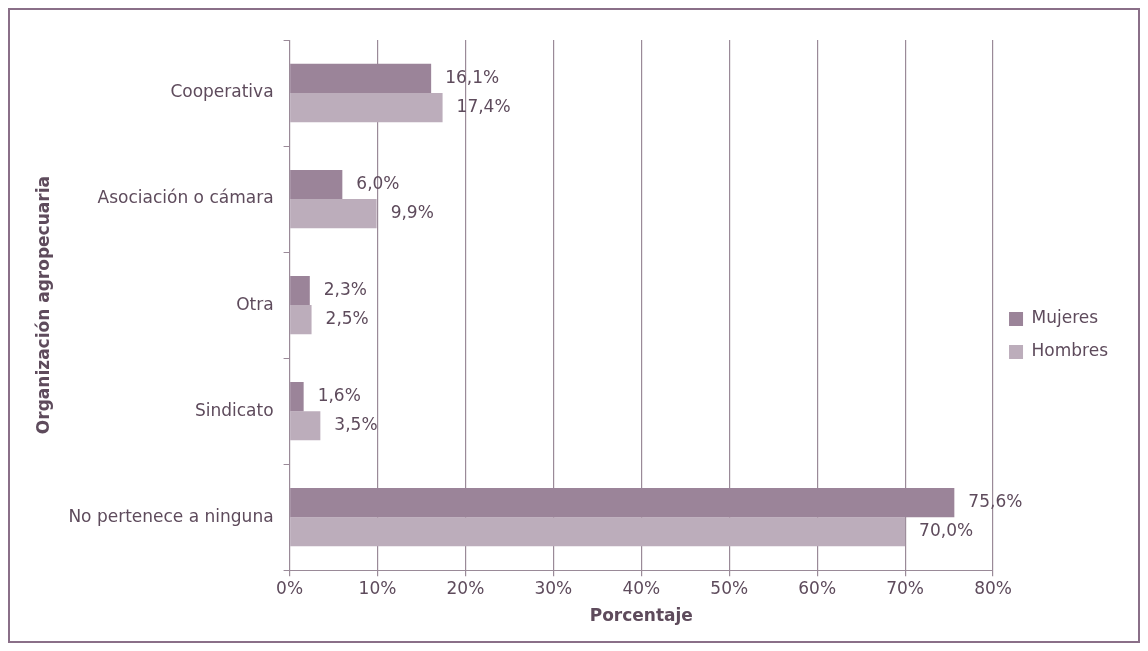  What do you see at coordinates (946, 530) in the screenshot?
I see `data-label: 70,0%` at bounding box center [946, 530].